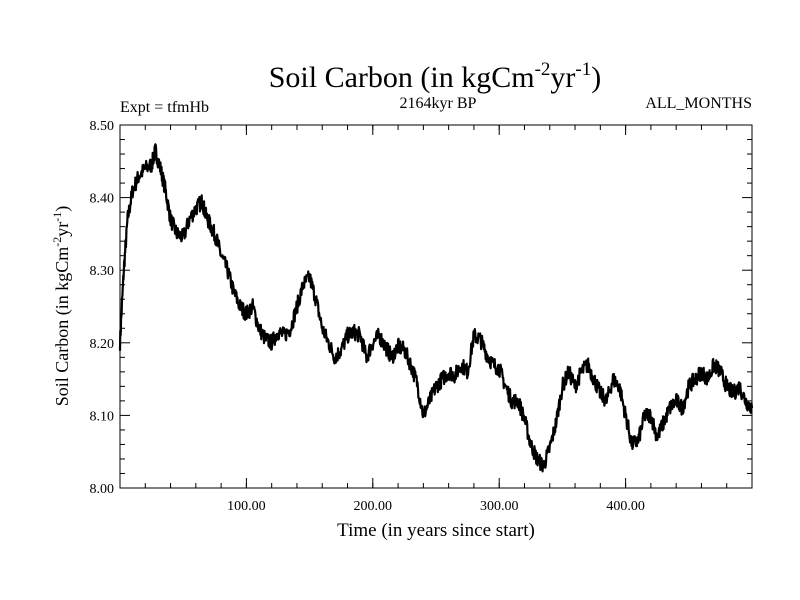  Describe the element at coordinates (164, 107) in the screenshot. I see `subtitle-experiment: Expt = tfmHb` at that location.